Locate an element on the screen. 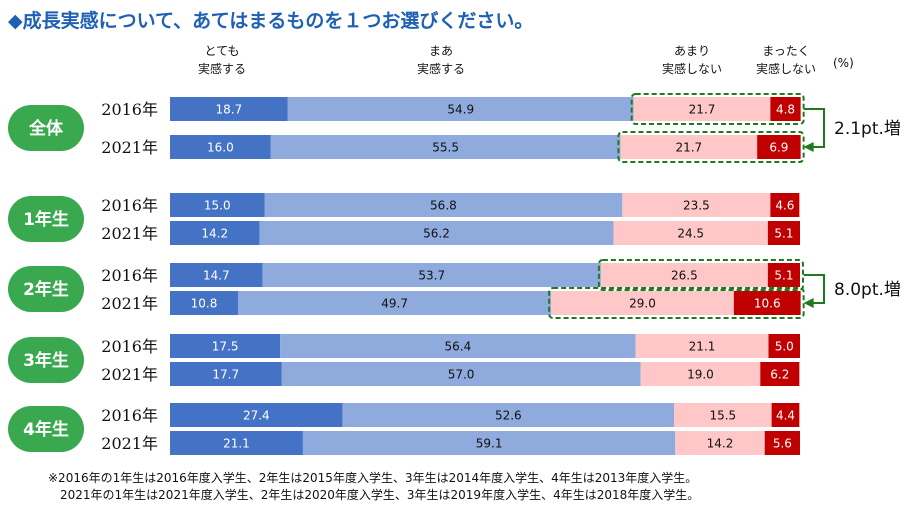  data-label-not_much: 19.0 is located at coordinates (700, 375).